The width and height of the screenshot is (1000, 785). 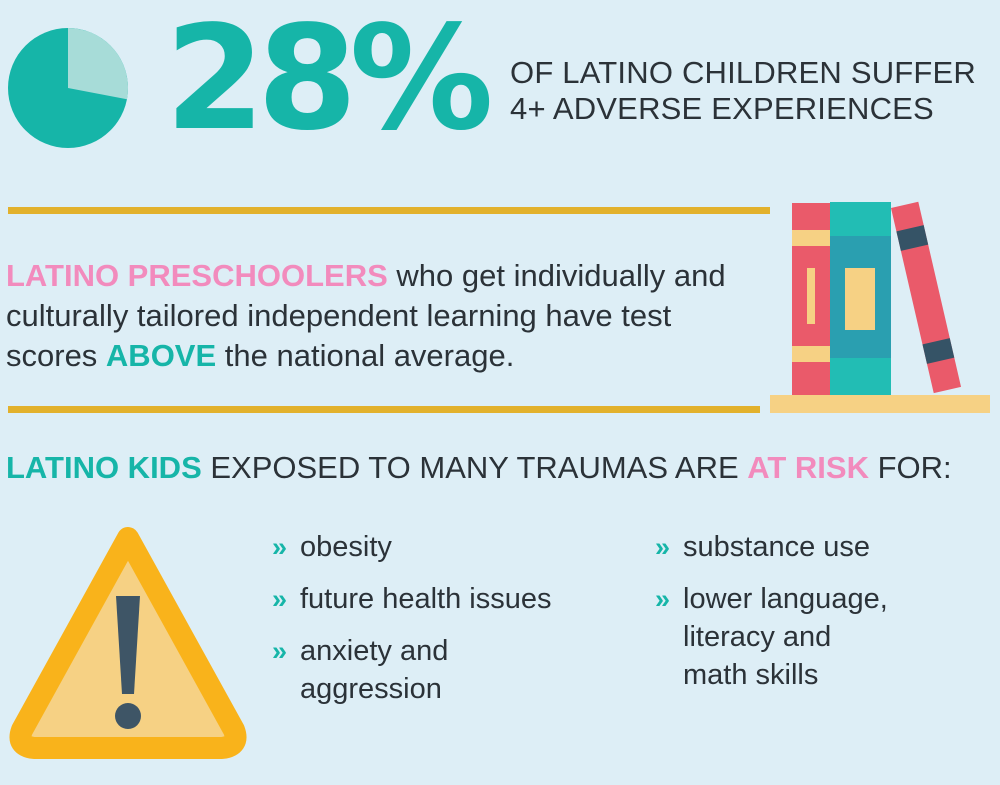 What do you see at coordinates (365, 355) in the screenshot?
I see `preschool-text-2: the national average.` at bounding box center [365, 355].